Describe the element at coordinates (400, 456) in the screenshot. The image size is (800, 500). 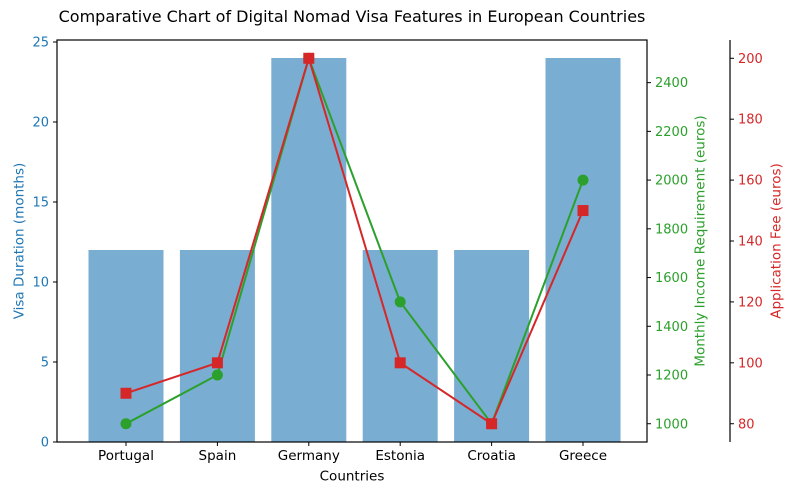
I see `x-tick-label-estonia: Estonia` at that location.